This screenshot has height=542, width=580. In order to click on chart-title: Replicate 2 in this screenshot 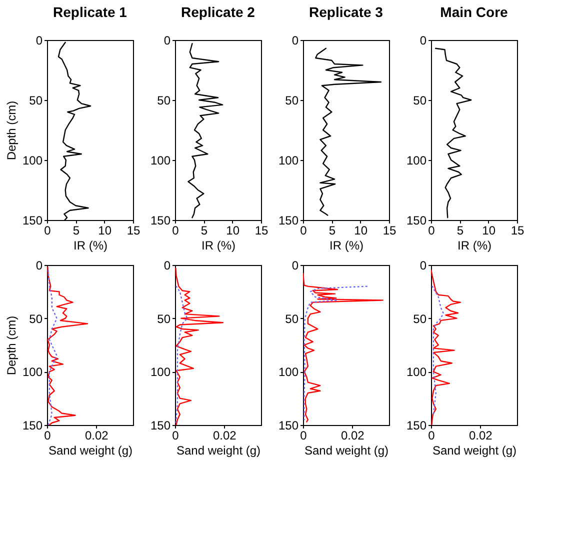, I will do `click(218, 12)`.